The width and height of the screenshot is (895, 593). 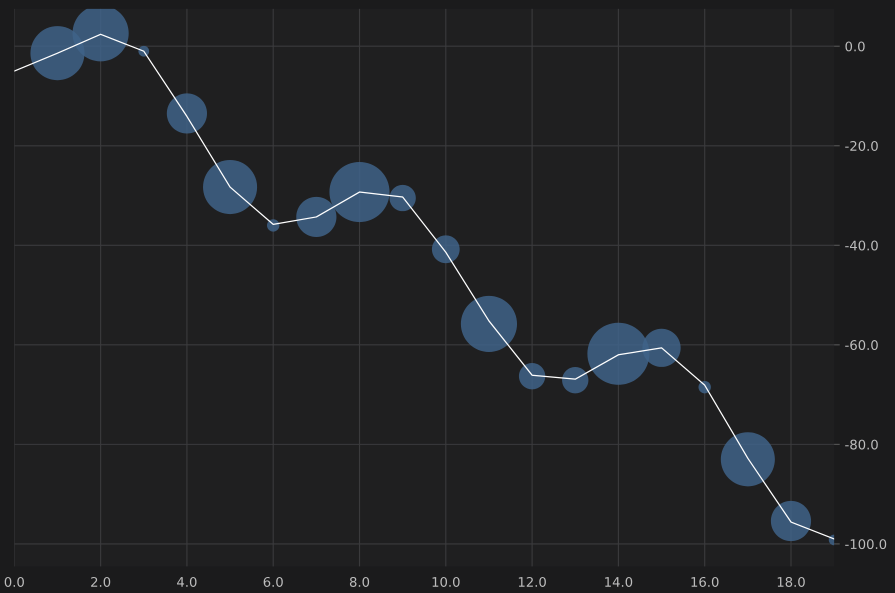 I want to click on x-tick-label: 8.0, so click(x=360, y=581).